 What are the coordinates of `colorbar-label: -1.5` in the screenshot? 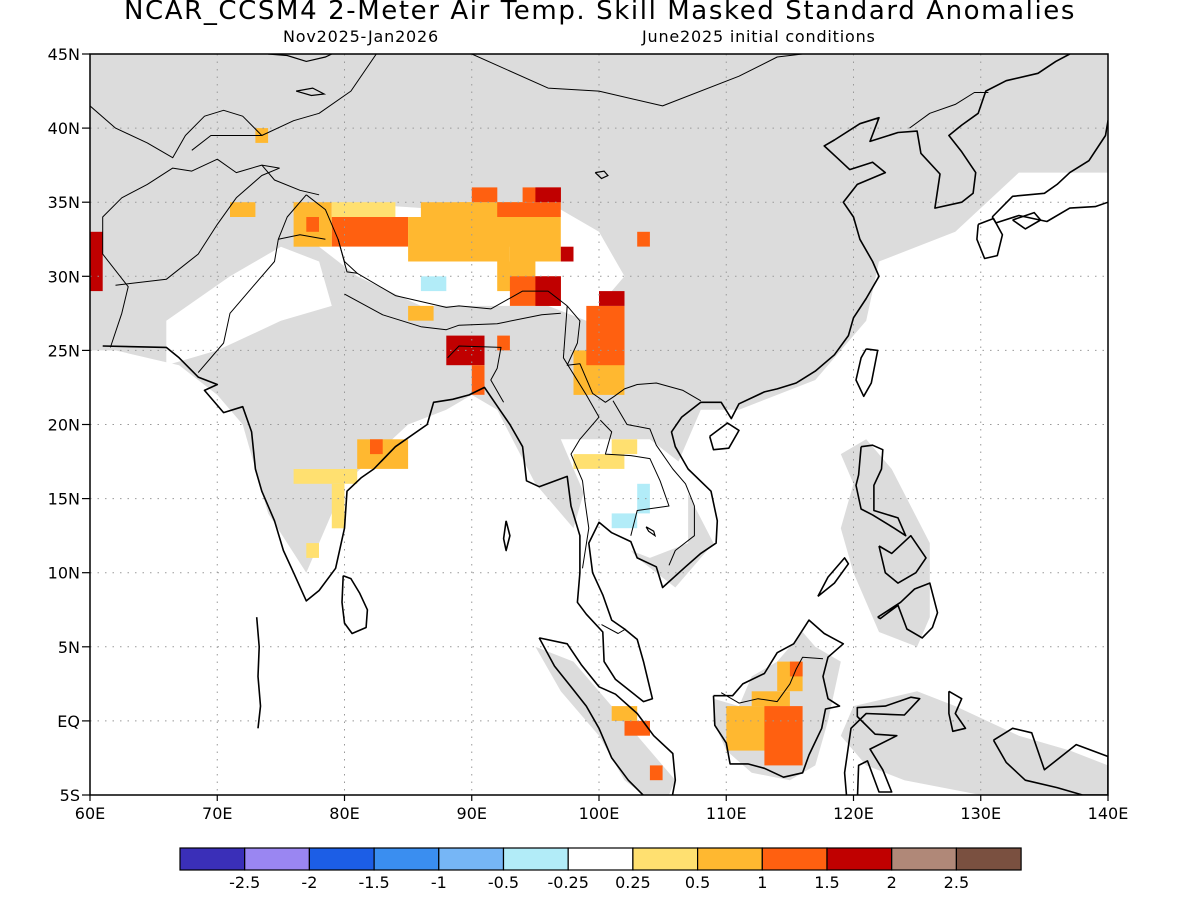 It's located at (373, 882).